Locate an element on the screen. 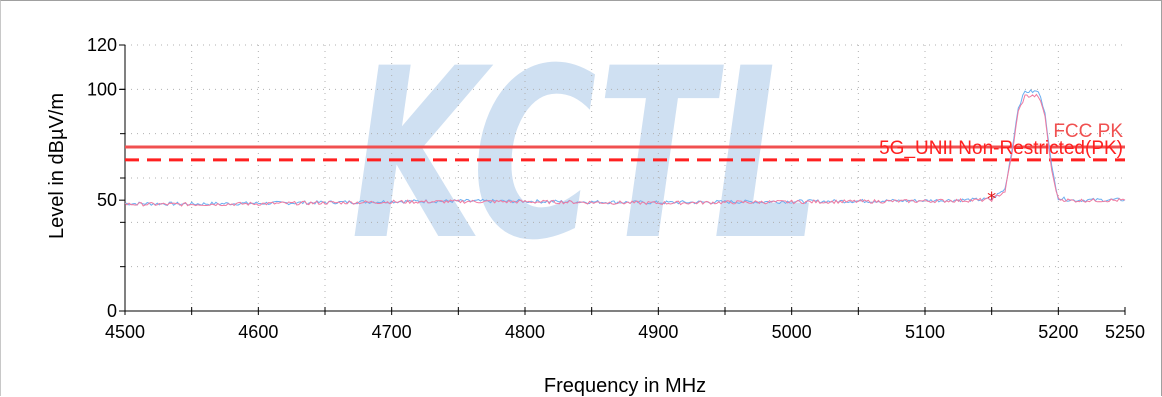 This screenshot has width=1162, height=397. x-tick-label: 4600 is located at coordinates (258, 332).